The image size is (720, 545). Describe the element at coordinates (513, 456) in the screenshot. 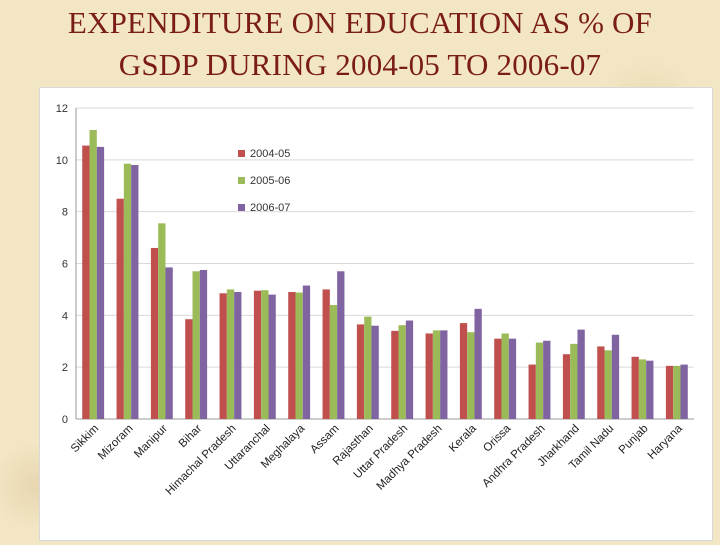

I see `x-tick-label: Andhra Pradesh` at that location.